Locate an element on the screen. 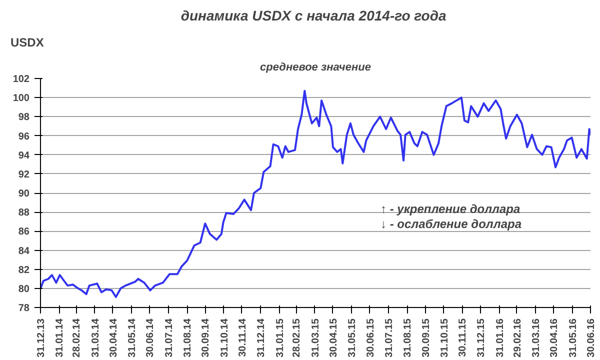 This screenshot has height=360, width=600. x-tick-label: 30.04.16 is located at coordinates (554, 338).